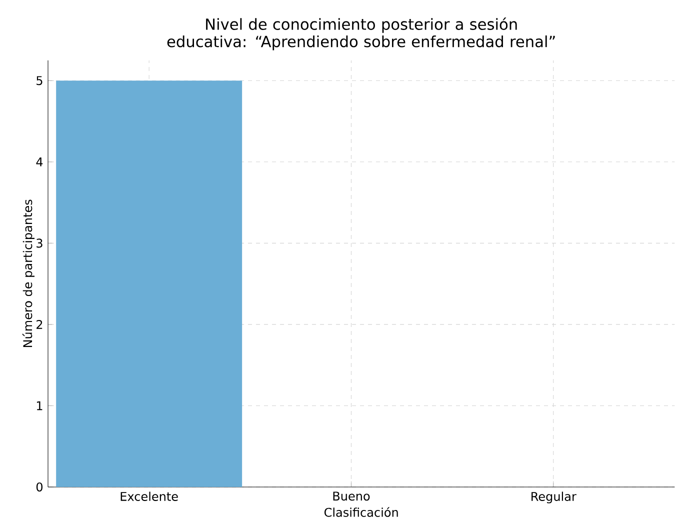 The image size is (676, 524). I want to click on chart-title: Nivel de conocimiento posterior a sesión educativa: “Aprendiendo sobre enfermedad renal”, so click(361, 34).